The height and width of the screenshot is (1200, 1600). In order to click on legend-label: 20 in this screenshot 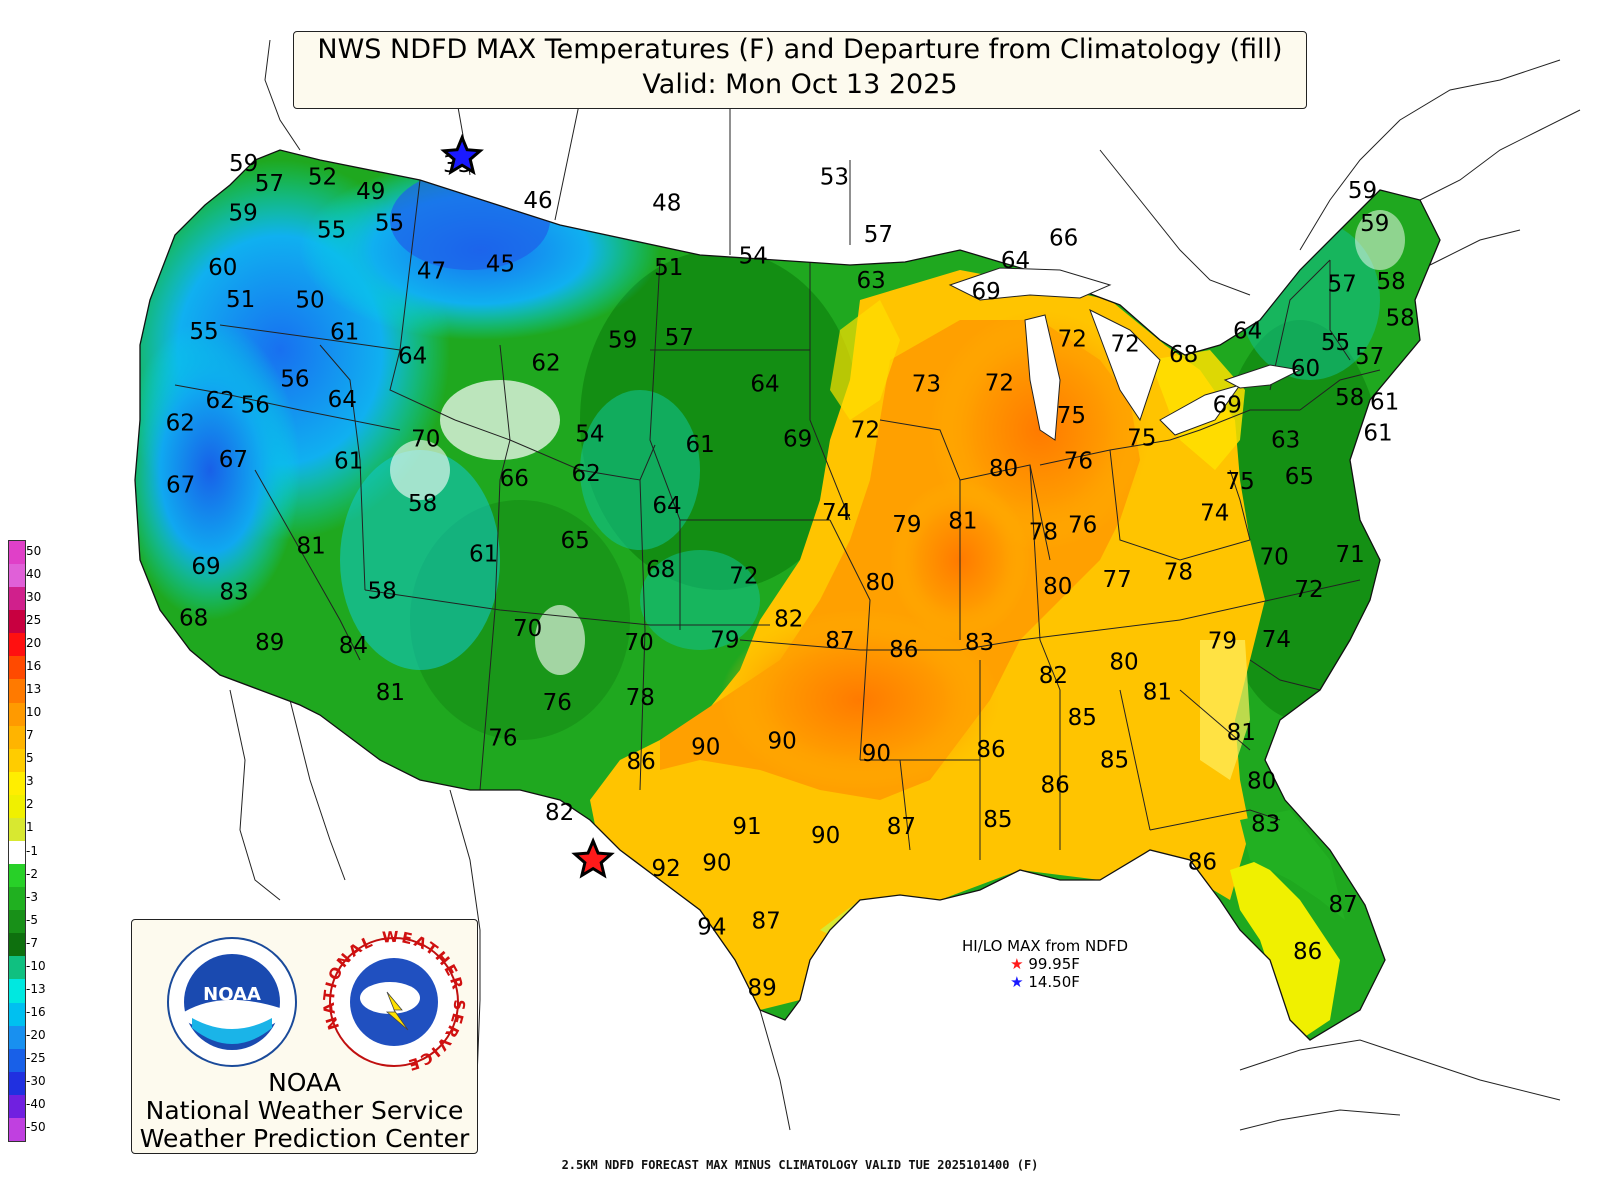, I will do `click(34, 642)`.